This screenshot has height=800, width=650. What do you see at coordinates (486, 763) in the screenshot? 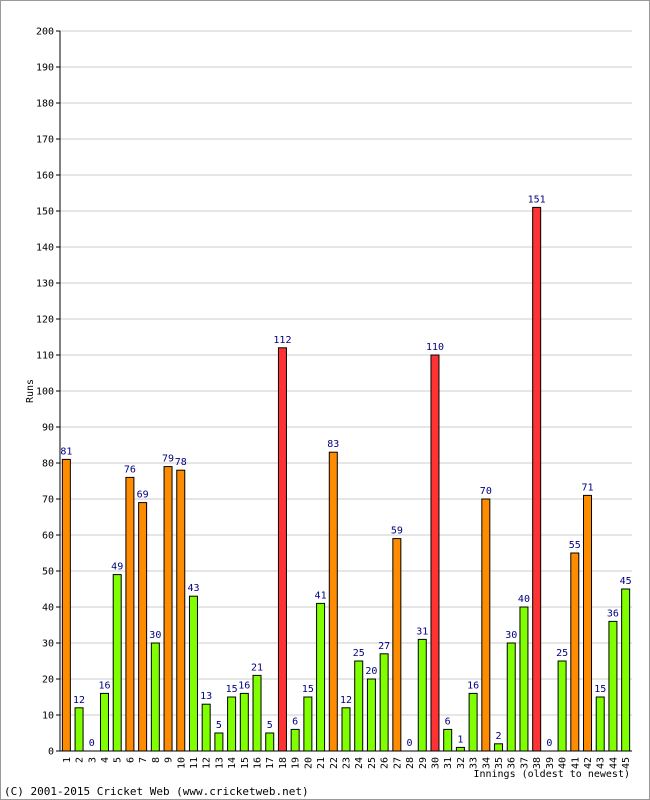
I see `x-tick-label: 34` at bounding box center [486, 763].